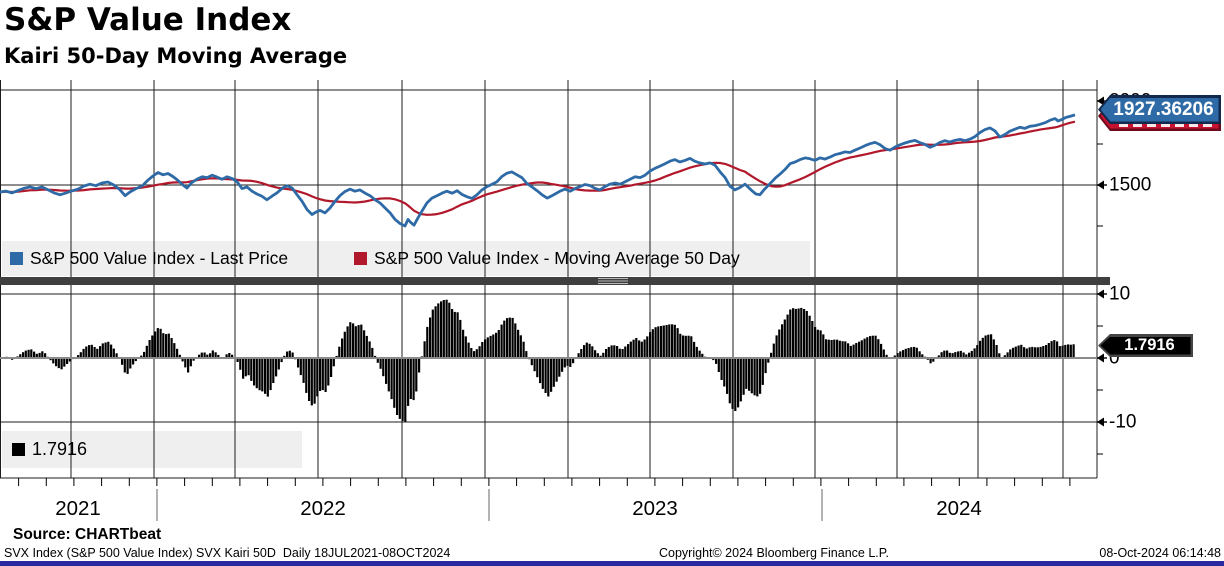  Describe the element at coordinates (148, 20) in the screenshot. I see `page-title: S&P Value Index` at that location.